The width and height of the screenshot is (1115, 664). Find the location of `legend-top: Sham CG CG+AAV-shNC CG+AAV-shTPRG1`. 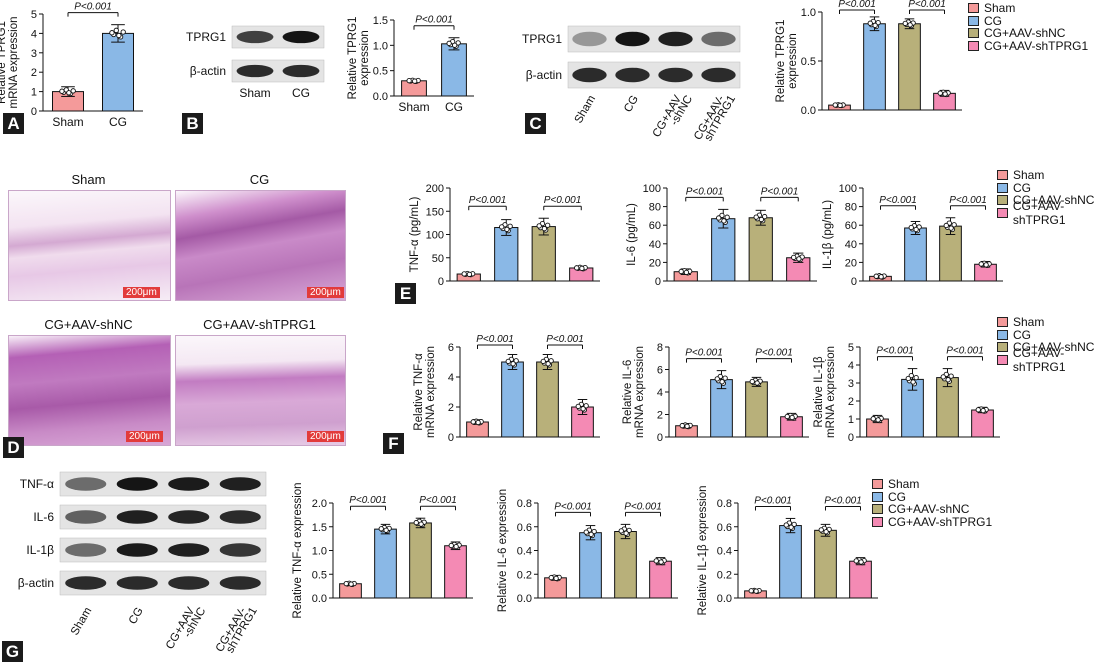

legend-top: Sham CG CG+AAV-shNC CG+AAV-shTPRG1 is located at coordinates (1028, 27).